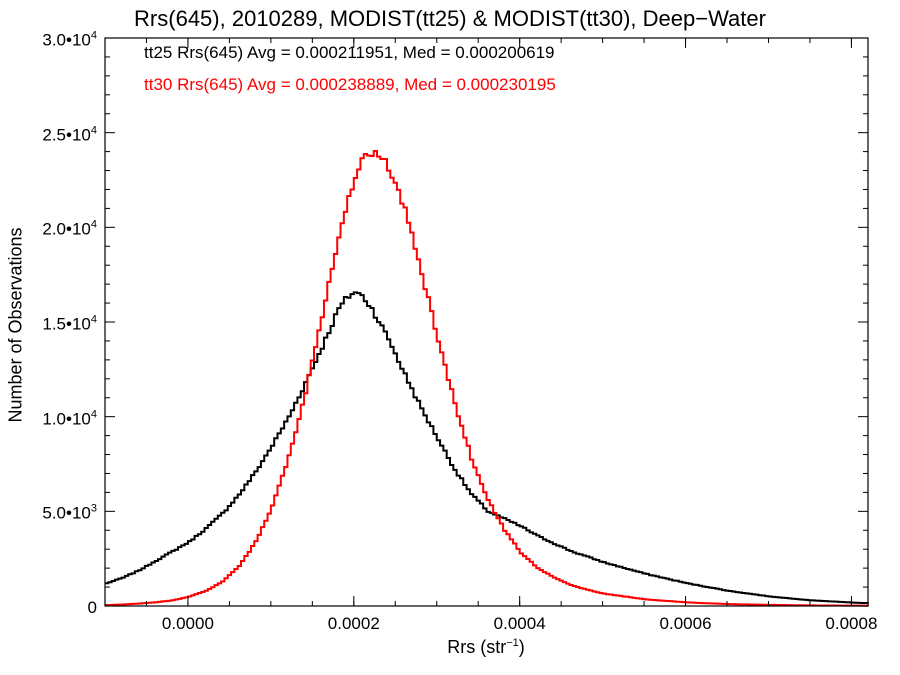  I want to click on x-tick-label: 0.0008, so click(851, 623).